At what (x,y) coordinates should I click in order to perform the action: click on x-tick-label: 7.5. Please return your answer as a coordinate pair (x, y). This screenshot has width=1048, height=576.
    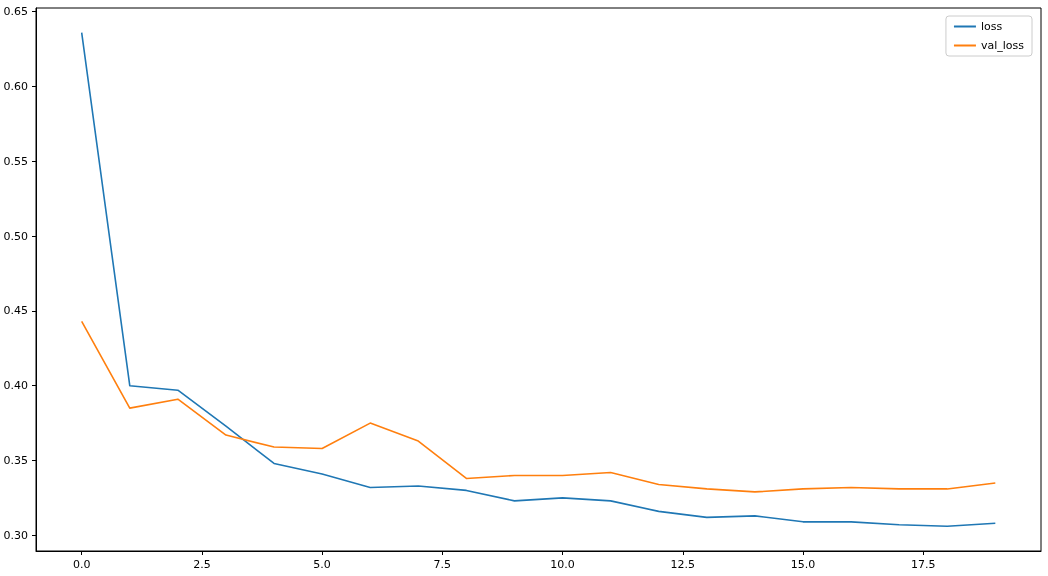
    Looking at the image, I should click on (442, 564).